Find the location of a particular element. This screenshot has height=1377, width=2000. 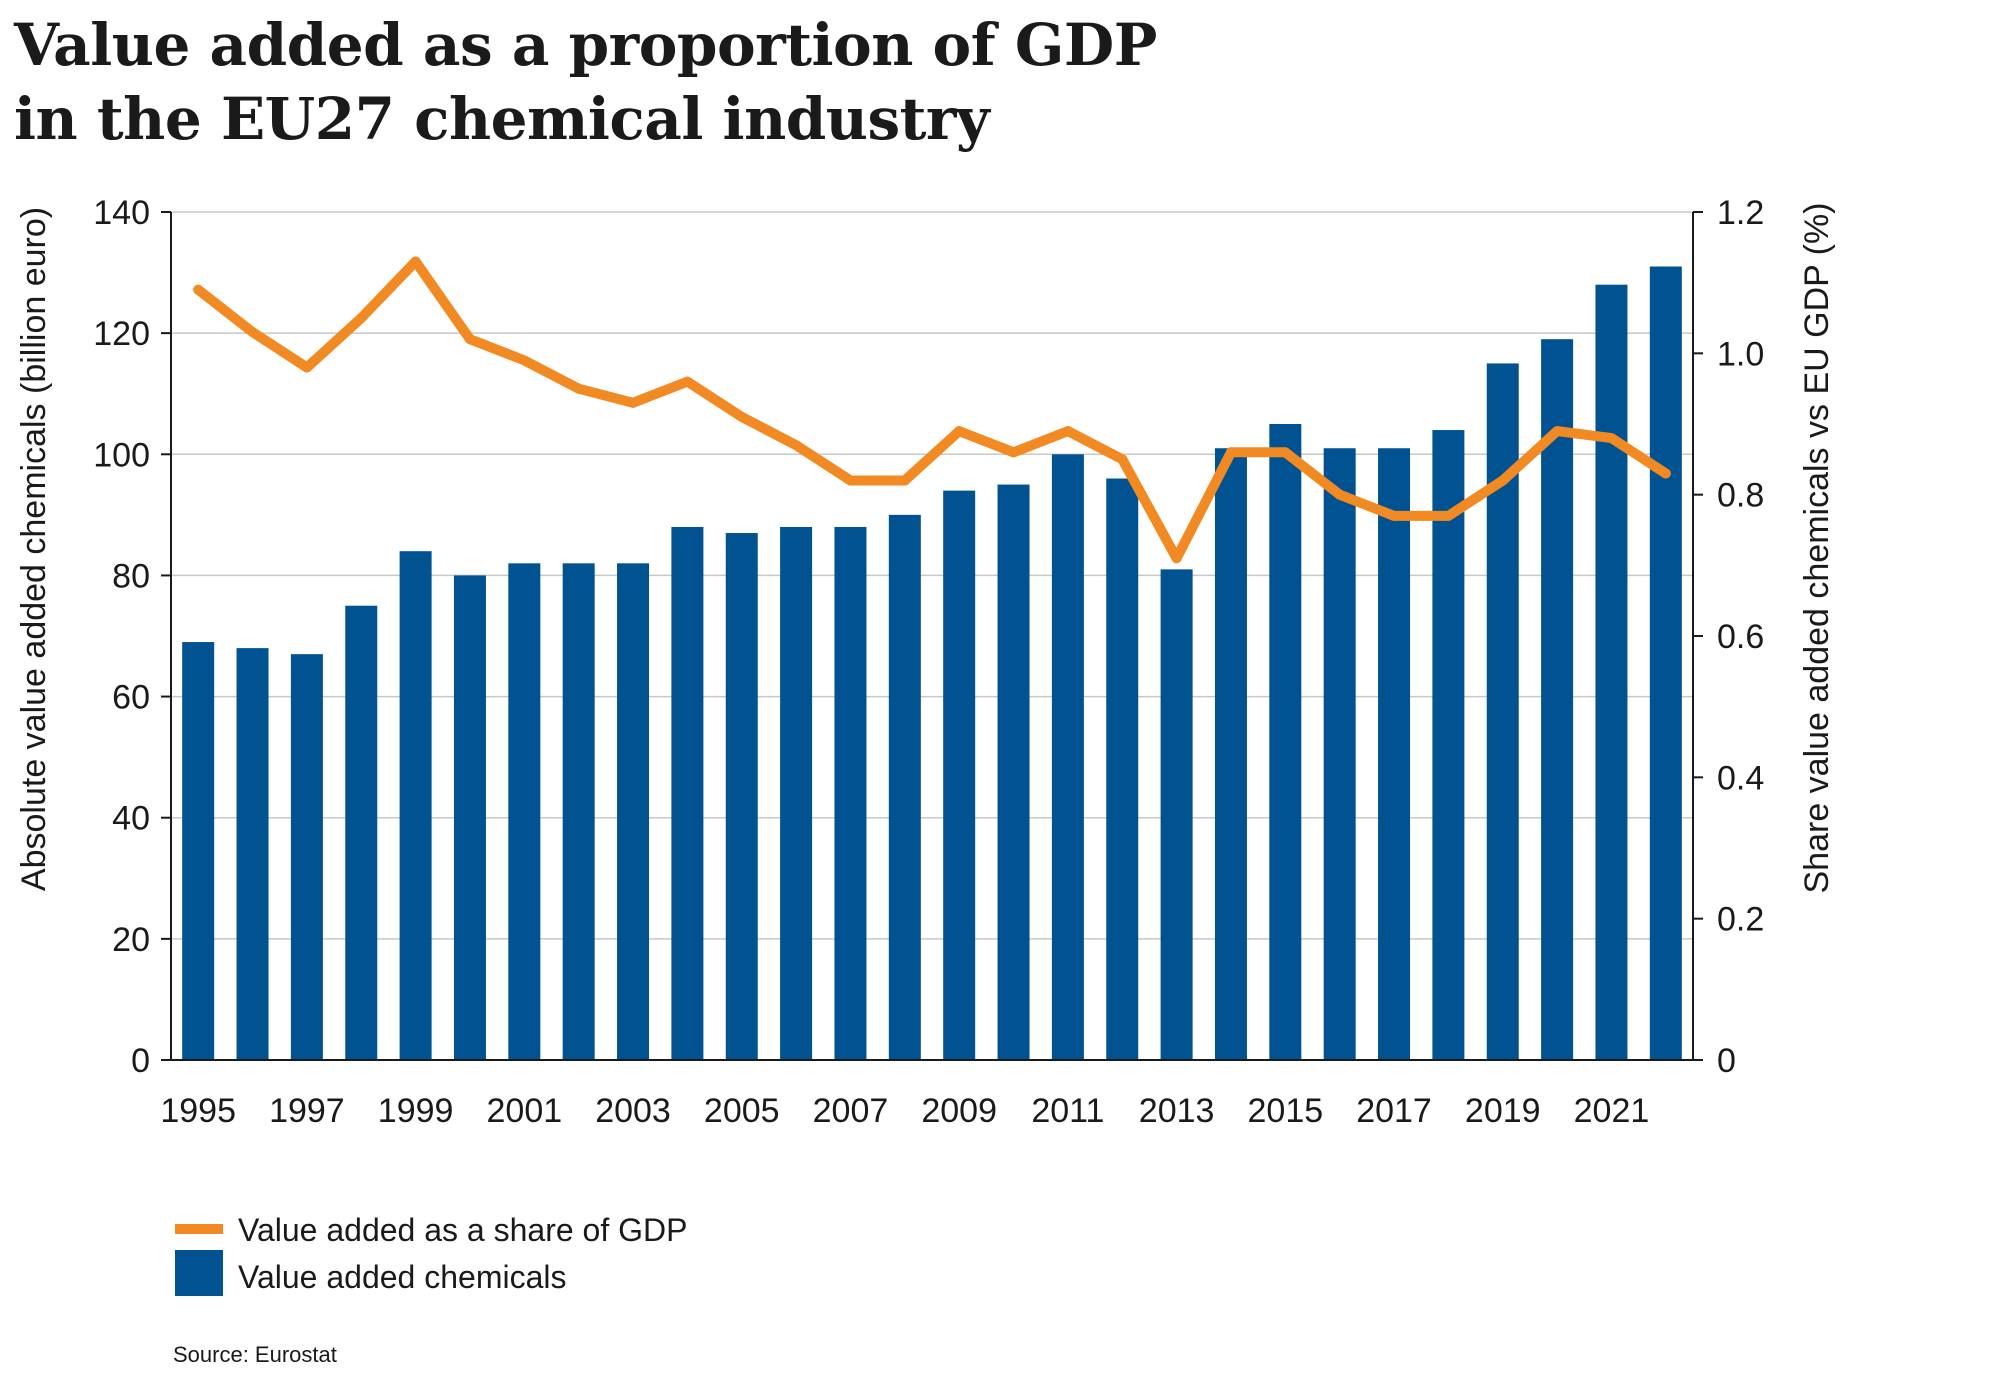

legend-line-swatch is located at coordinates (199, 1229).